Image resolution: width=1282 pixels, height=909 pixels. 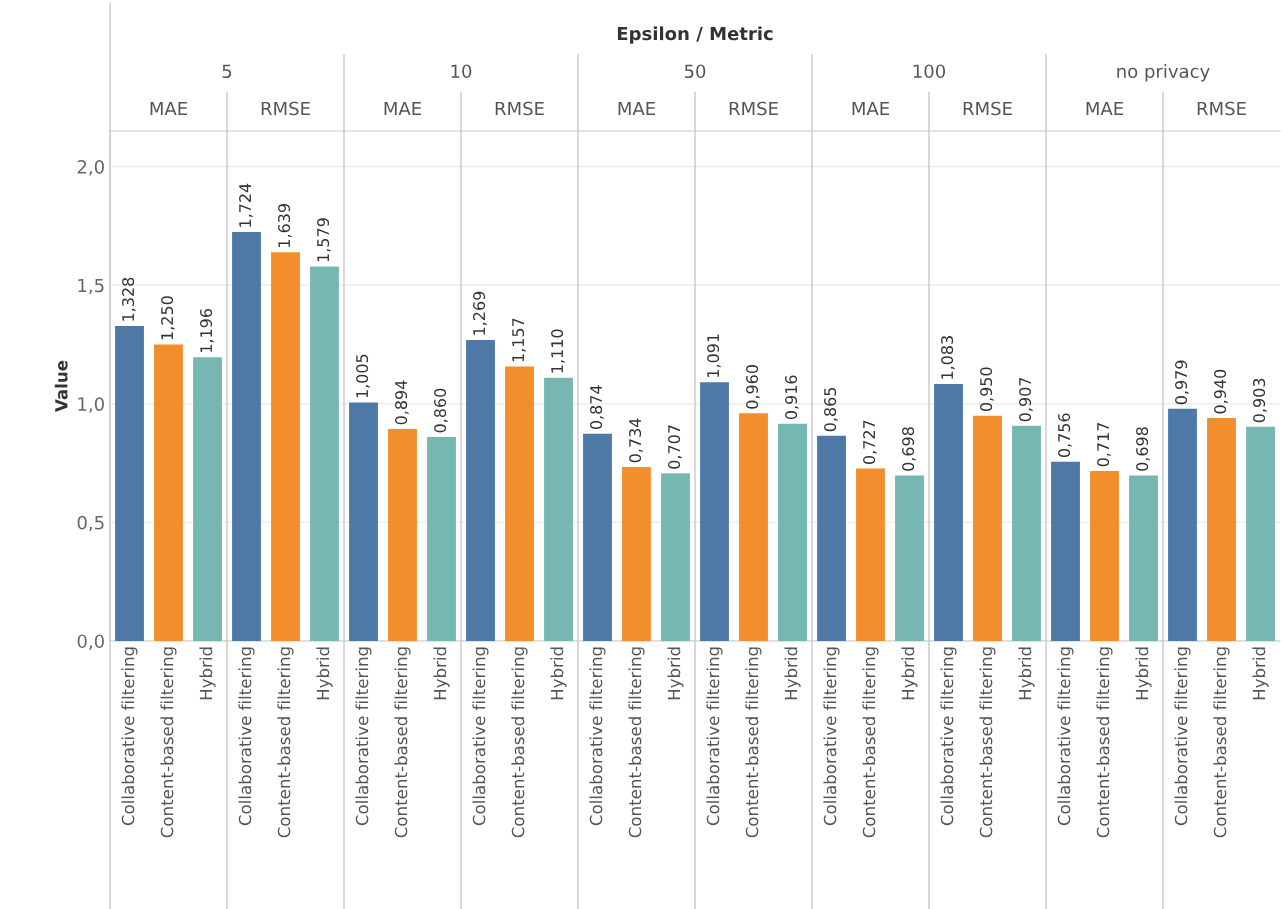 I want to click on data-label: 0,894, so click(x=402, y=402).